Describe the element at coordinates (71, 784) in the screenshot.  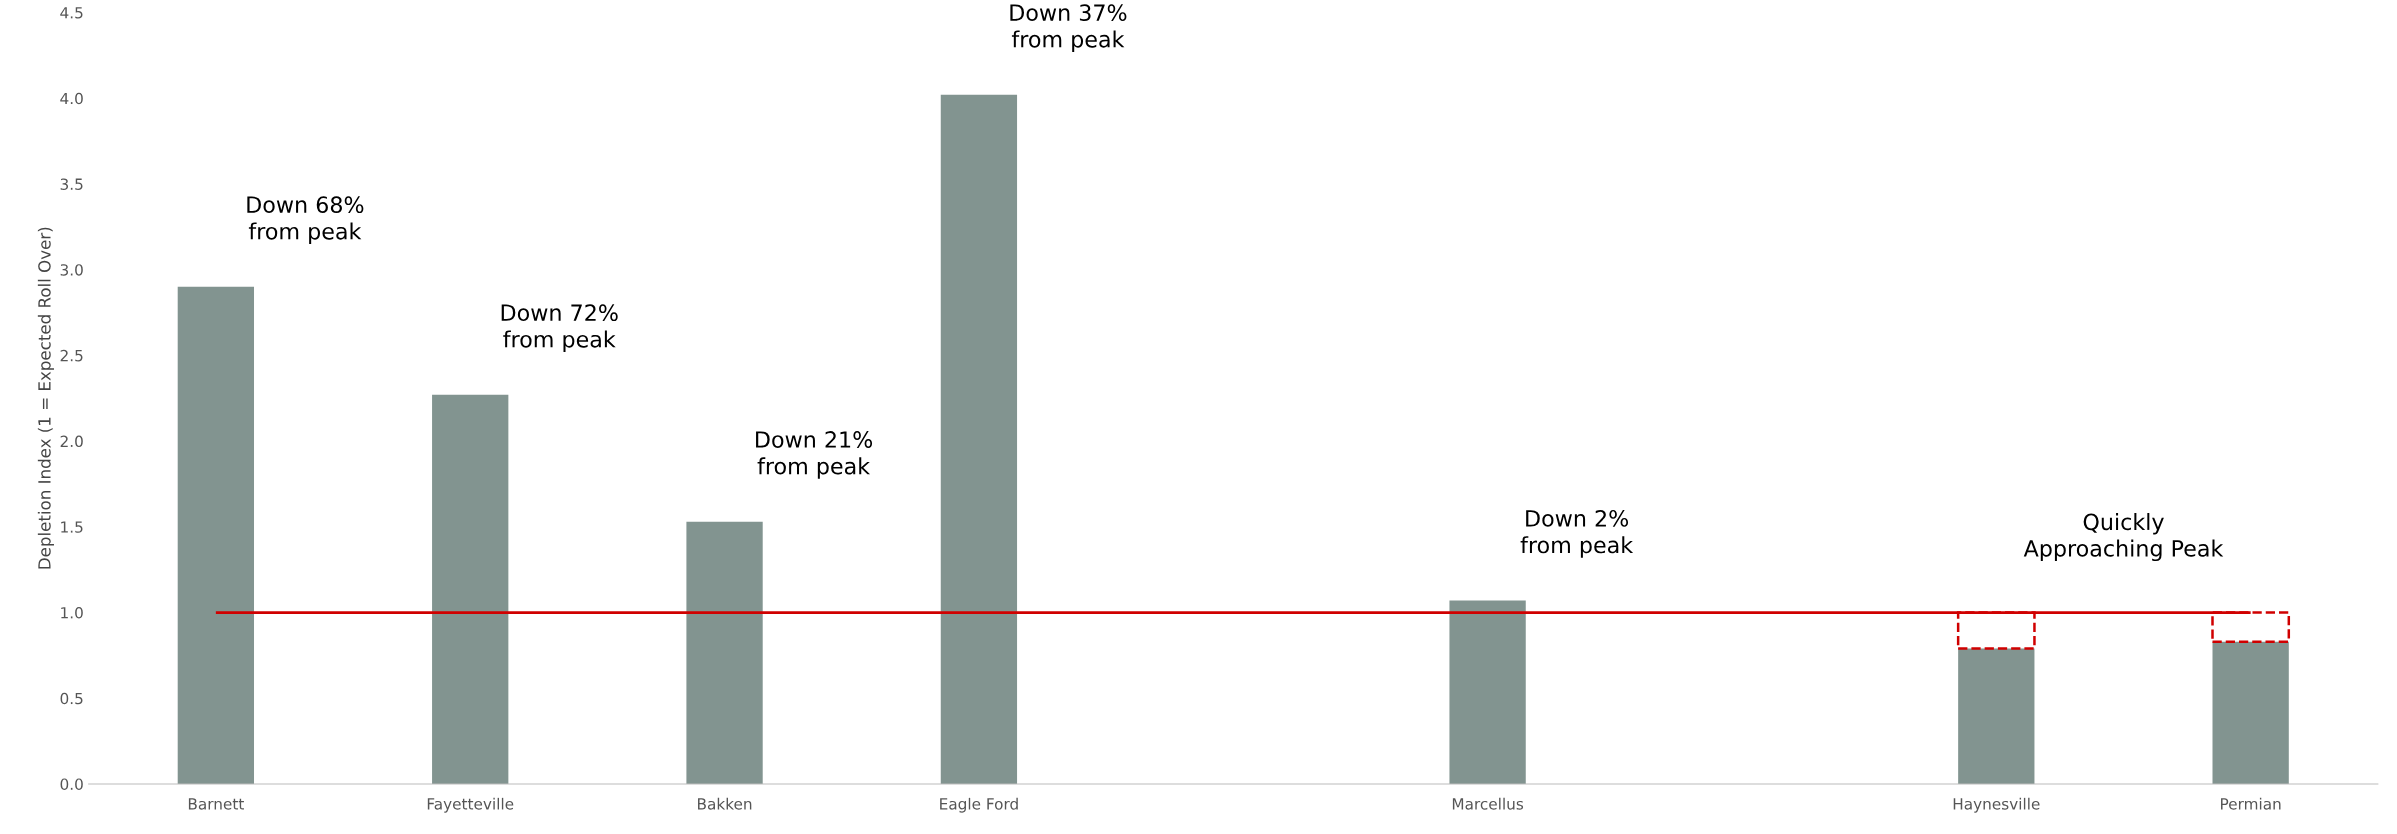
I see `y-tick-label: 0.0` at that location.